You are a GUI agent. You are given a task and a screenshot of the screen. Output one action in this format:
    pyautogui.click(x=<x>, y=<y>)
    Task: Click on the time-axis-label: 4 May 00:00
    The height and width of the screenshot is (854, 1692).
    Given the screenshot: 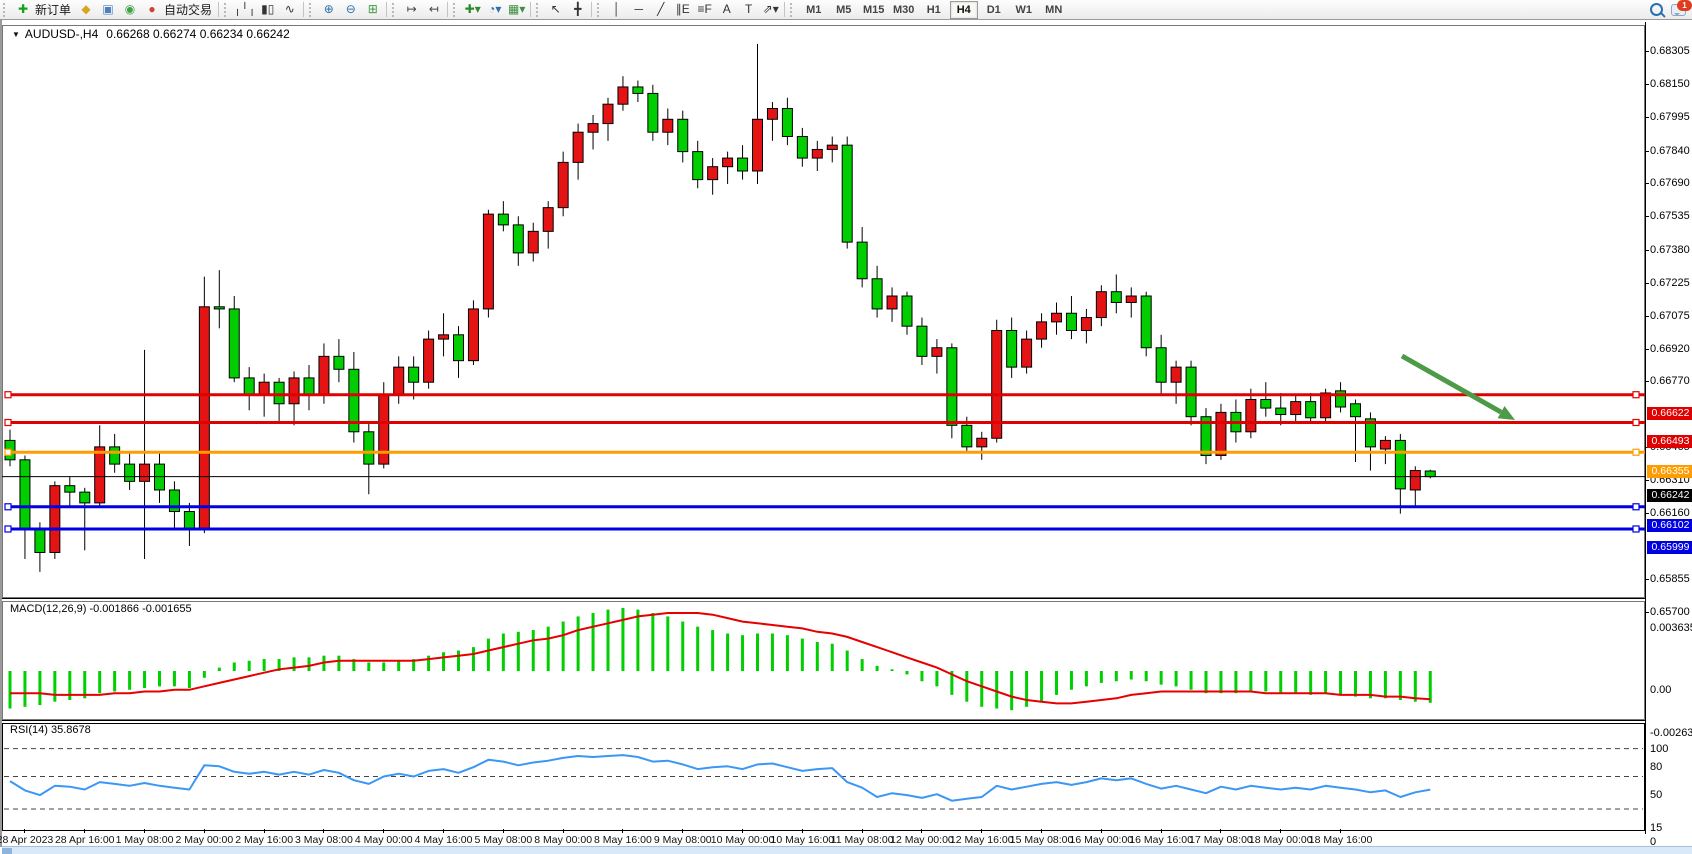 What is the action you would take?
    pyautogui.click(x=383, y=840)
    